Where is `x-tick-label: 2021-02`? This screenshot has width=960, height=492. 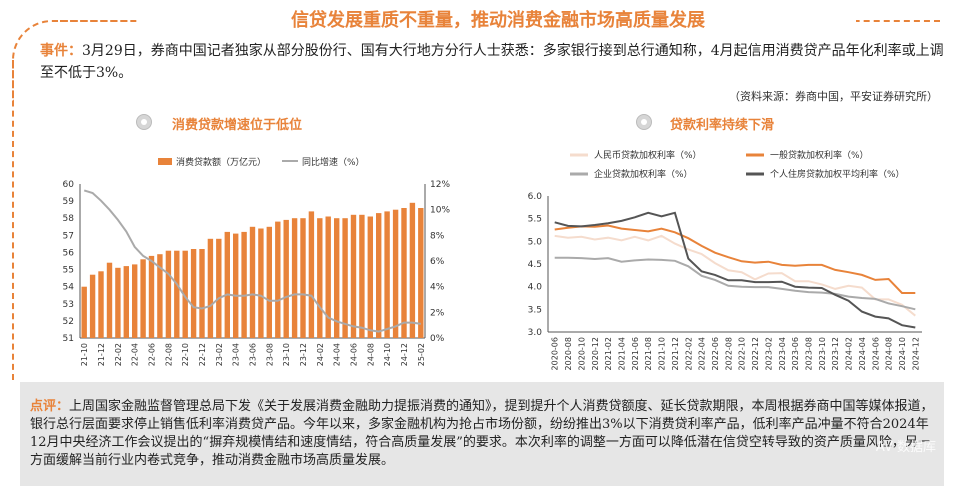 x-tick-label: 2021-02 is located at coordinates (608, 353).